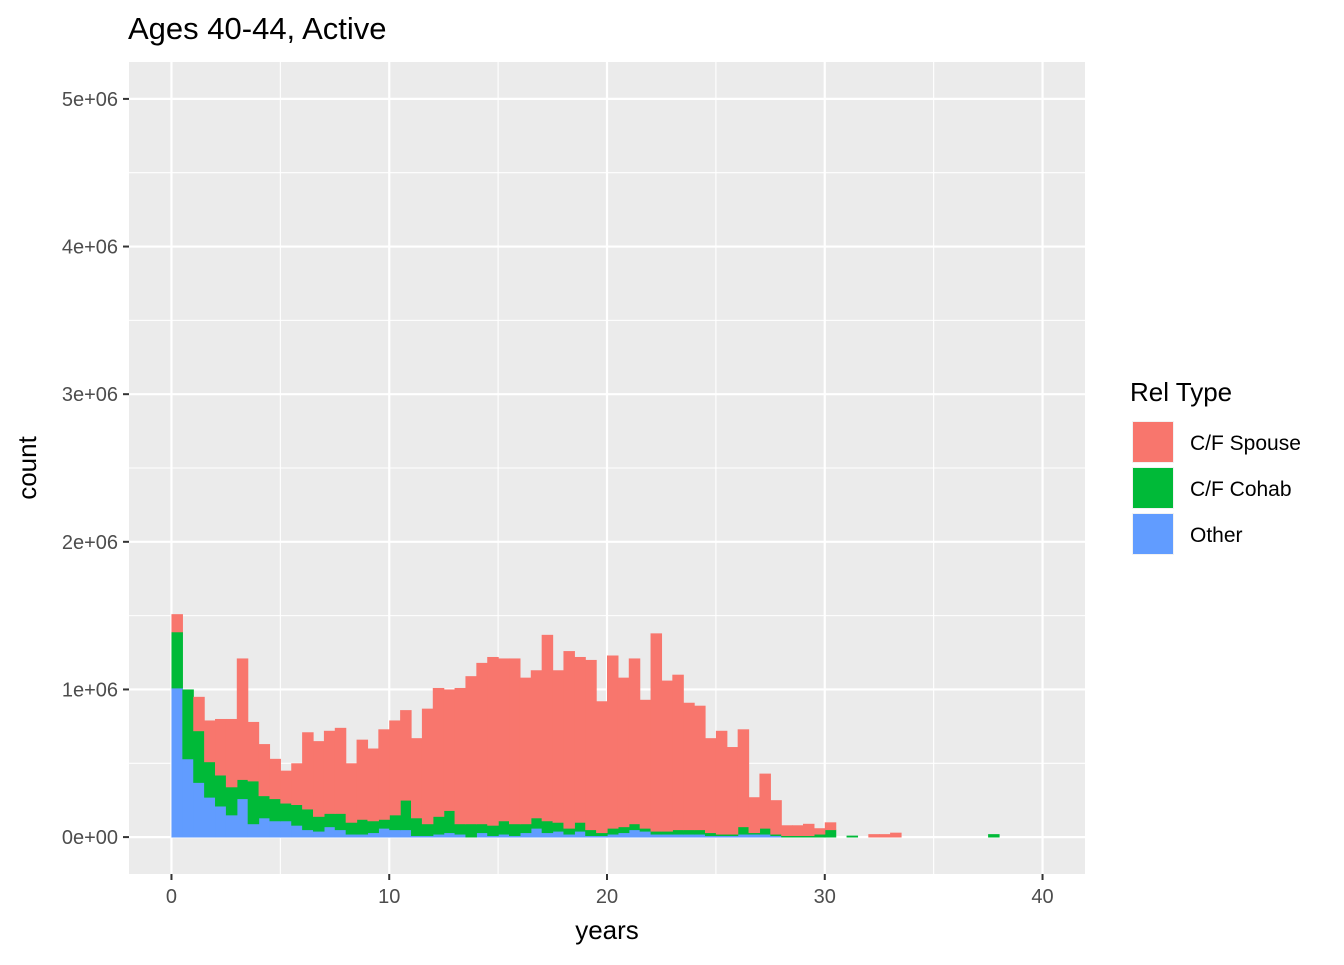 The image size is (1344, 965). What do you see at coordinates (1042, 897) in the screenshot?
I see `x-tick-label: 40` at bounding box center [1042, 897].